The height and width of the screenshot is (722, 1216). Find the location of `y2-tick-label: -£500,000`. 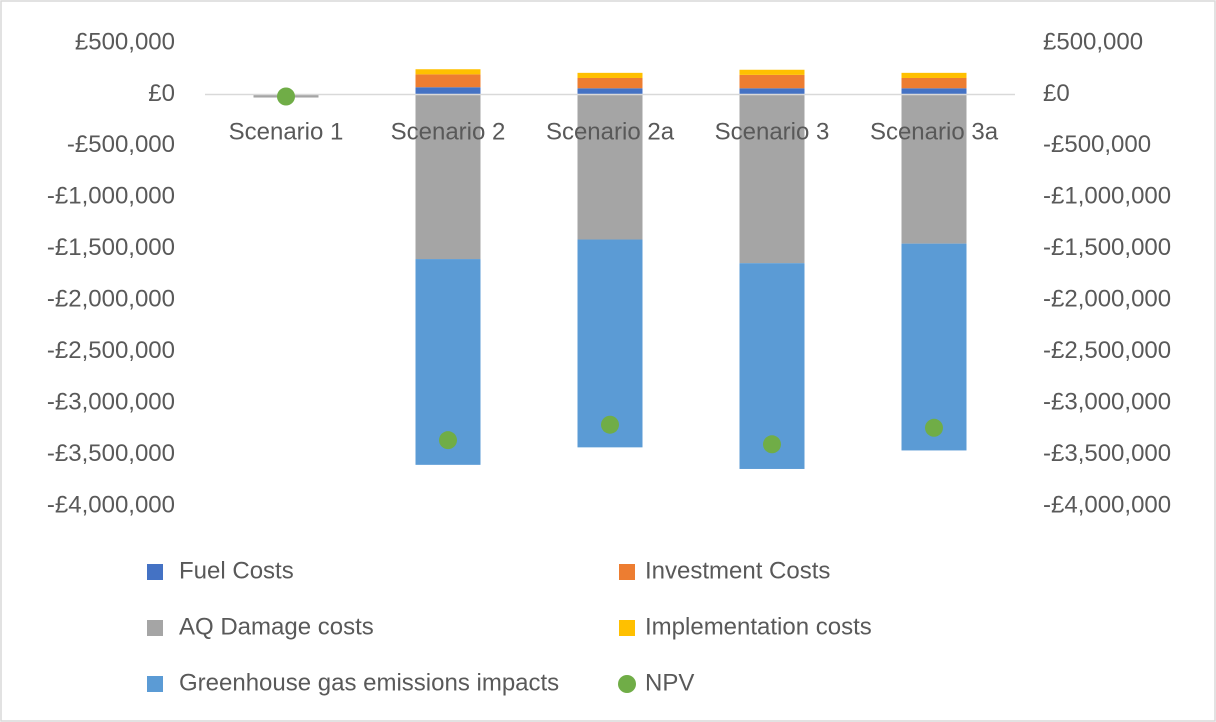

y2-tick-label: -£500,000 is located at coordinates (1097, 144).